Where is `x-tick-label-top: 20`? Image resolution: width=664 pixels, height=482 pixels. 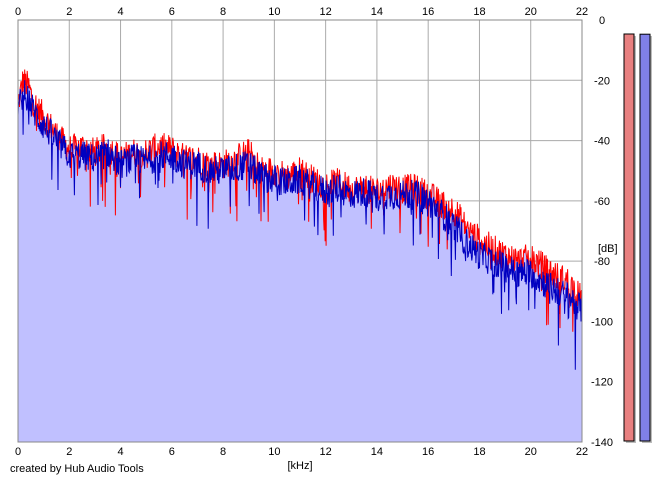
x-tick-label-top: 20 is located at coordinates (531, 12).